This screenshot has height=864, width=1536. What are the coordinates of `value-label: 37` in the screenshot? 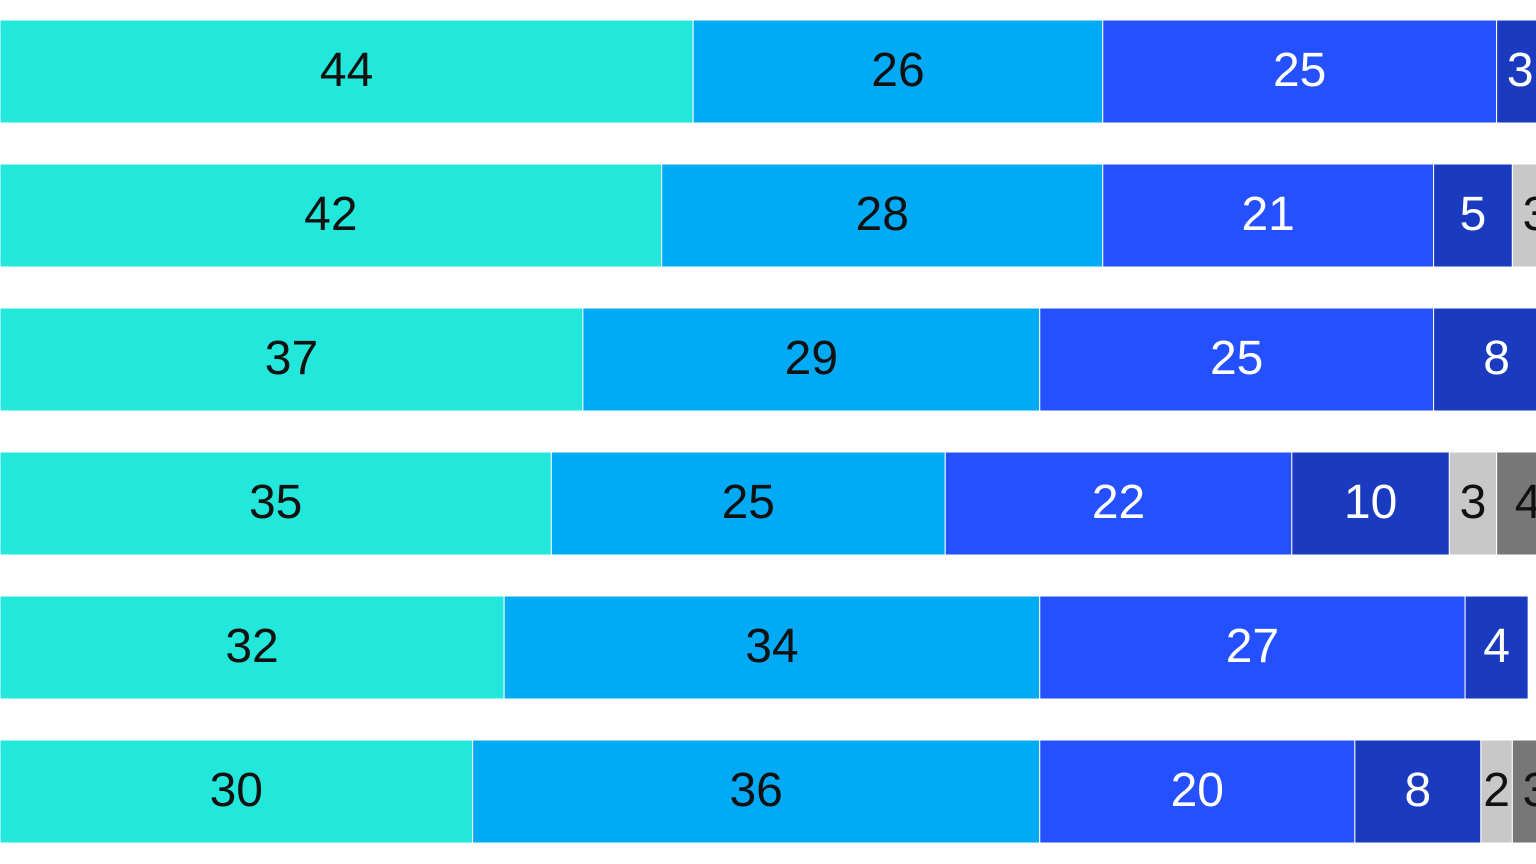 It's located at (291, 358).